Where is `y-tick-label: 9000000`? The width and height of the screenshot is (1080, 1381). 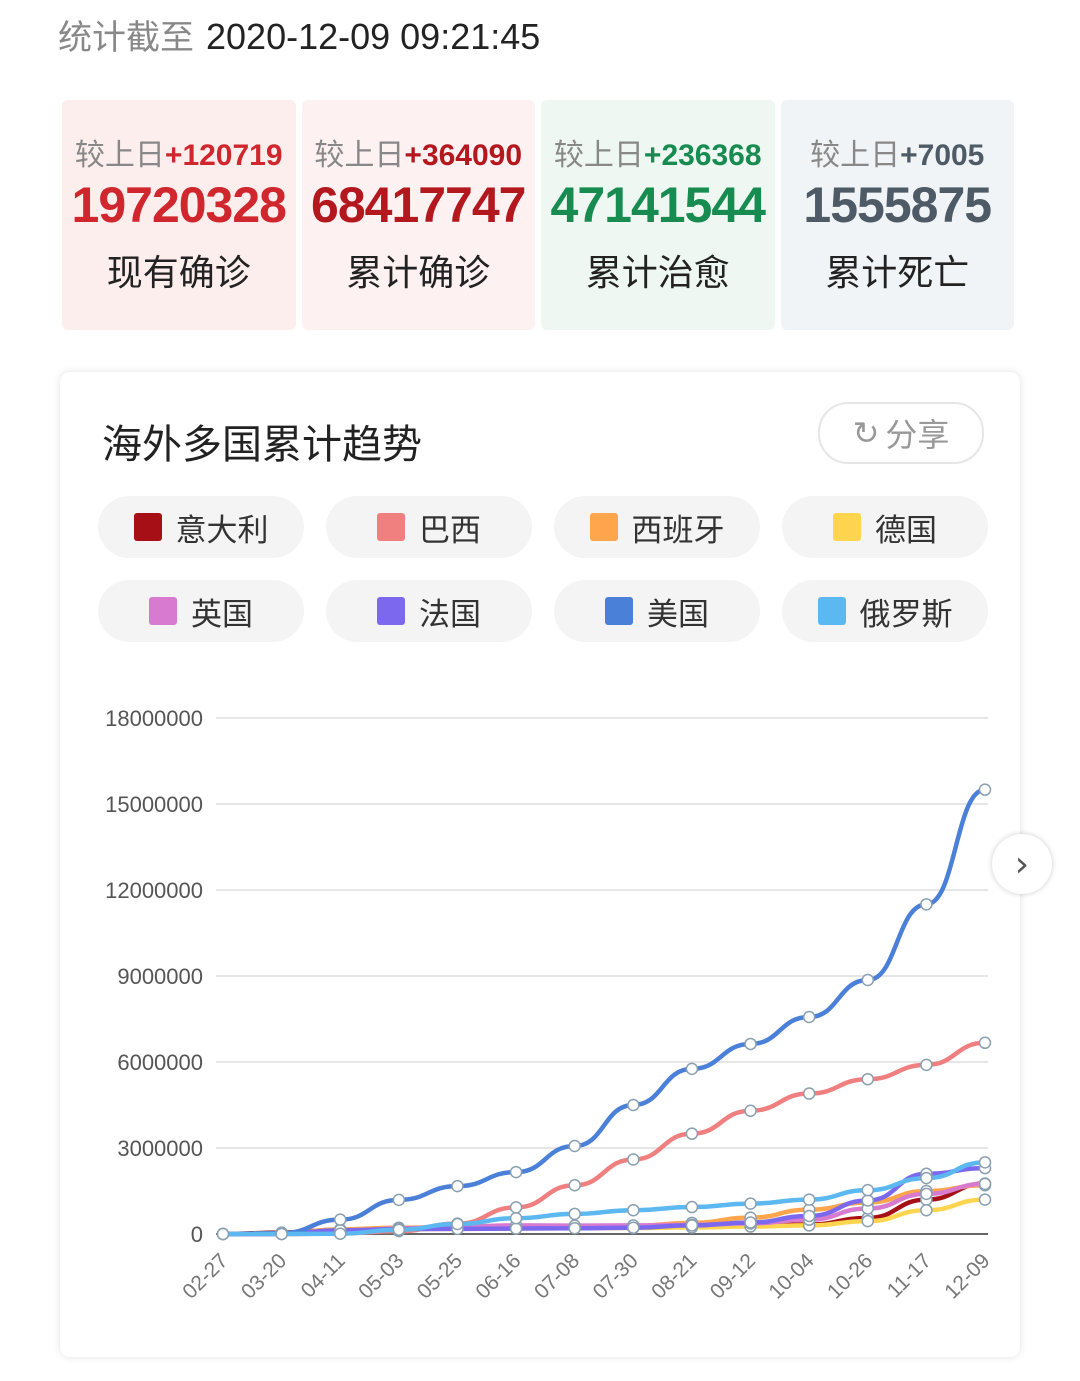 y-tick-label: 9000000 is located at coordinates (160, 976).